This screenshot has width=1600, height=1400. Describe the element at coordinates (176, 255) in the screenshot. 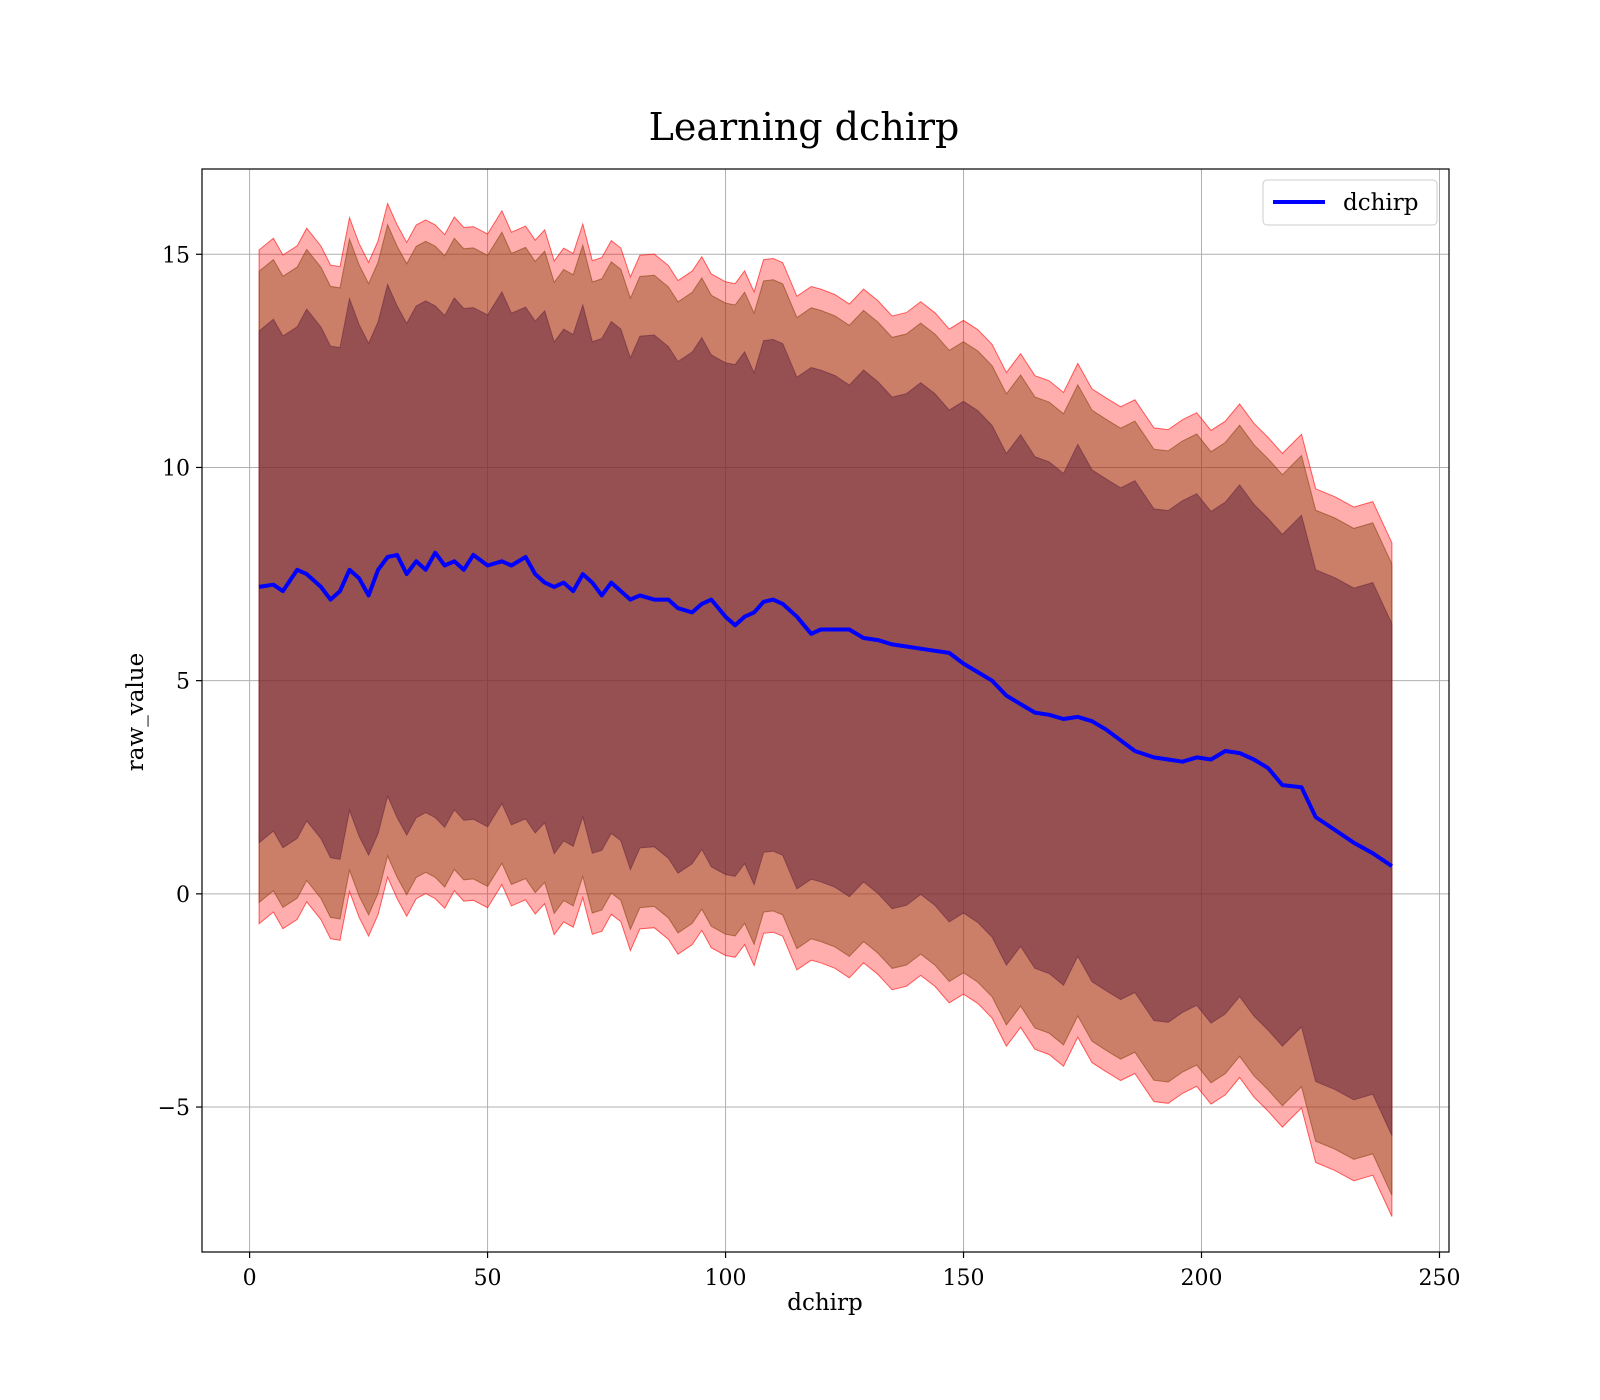

I see `y-tick-label-4: 15` at that location.